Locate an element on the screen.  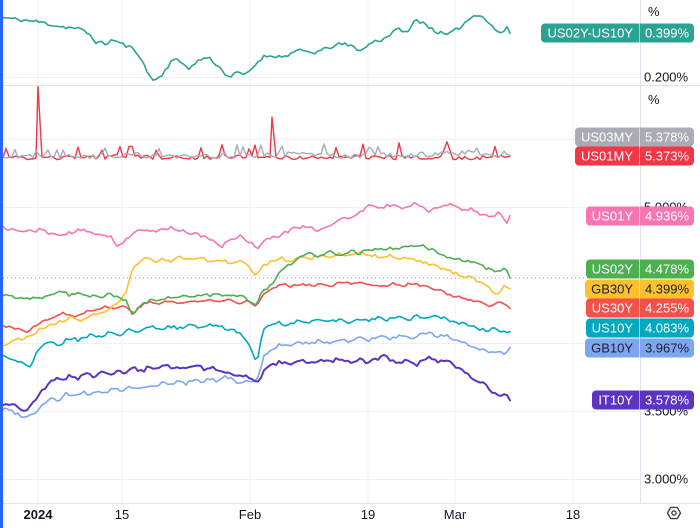
badge-symbol: US01Y is located at coordinates (612, 216).